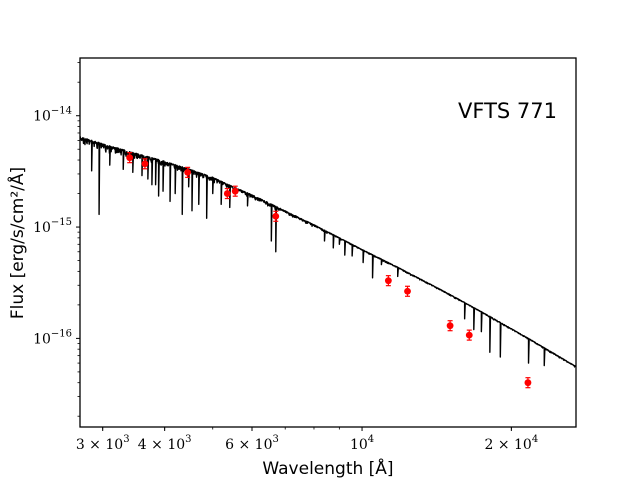 The height and width of the screenshot is (480, 640). Describe the element at coordinates (52, 115) in the screenshot. I see `y-tick-label: 10−14` at that location.